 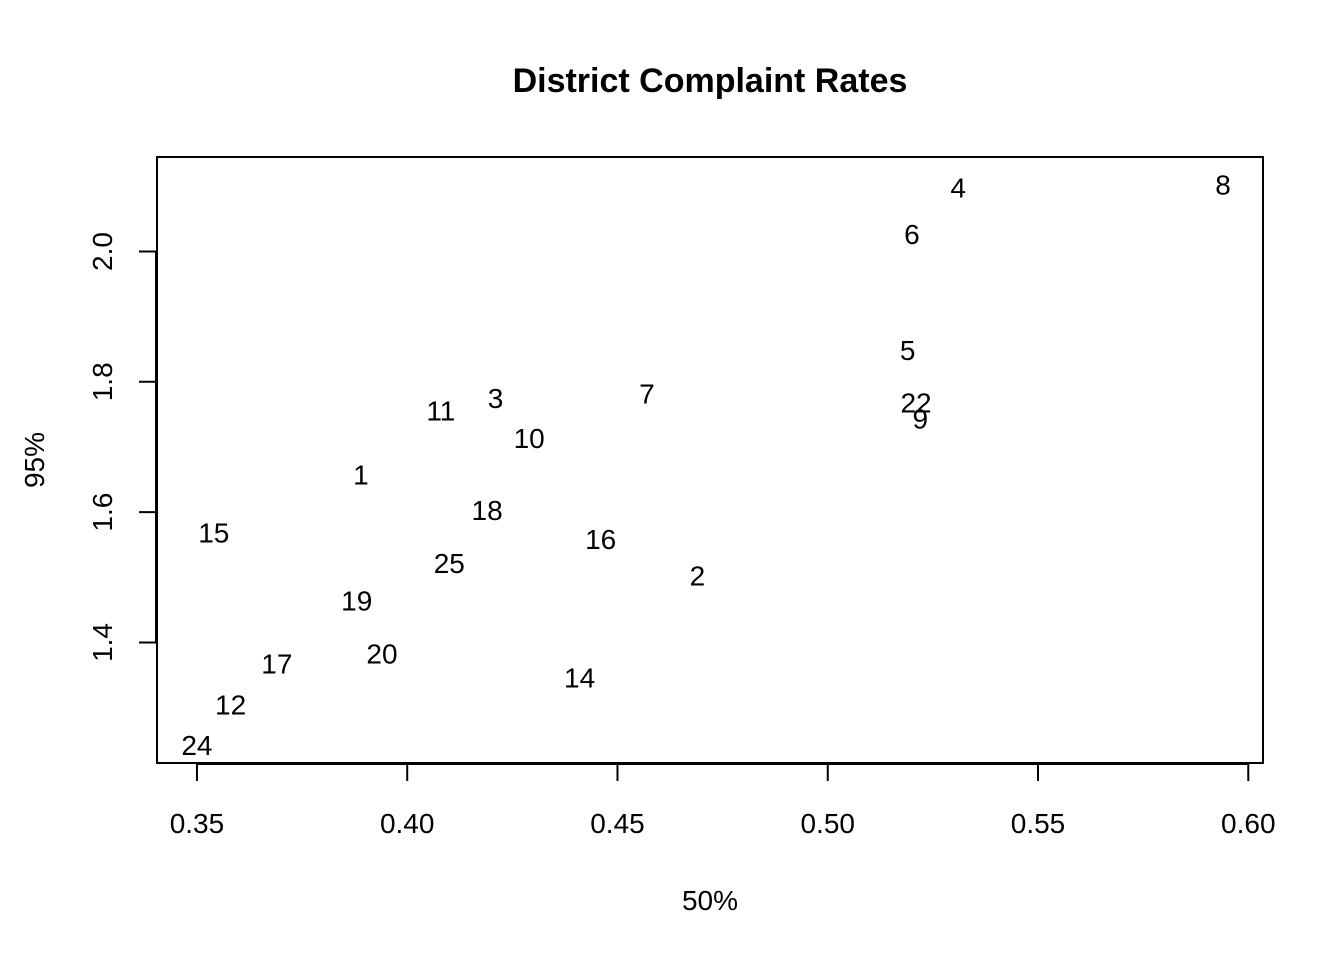 I want to click on data-point-label: 24, so click(x=196, y=745).